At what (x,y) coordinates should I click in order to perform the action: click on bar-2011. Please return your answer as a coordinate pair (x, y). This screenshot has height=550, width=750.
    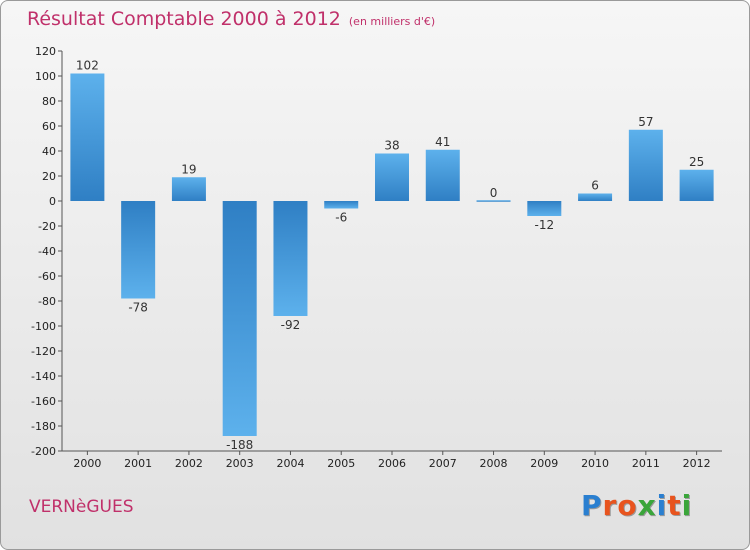
    Looking at the image, I should click on (645, 165).